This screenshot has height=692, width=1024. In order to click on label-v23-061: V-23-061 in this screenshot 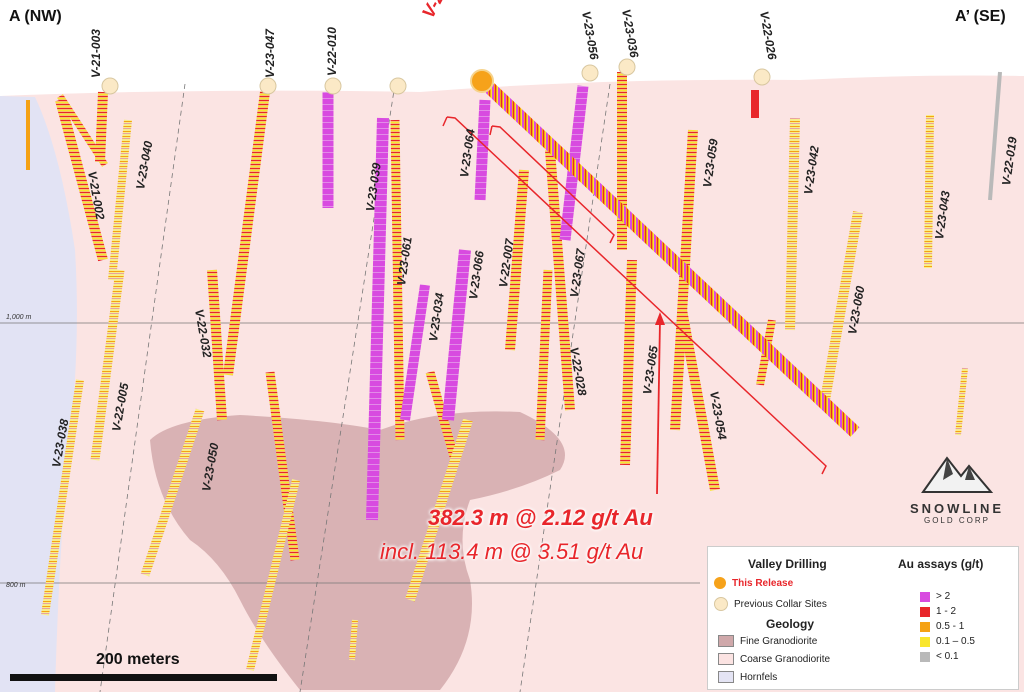, I will do `click(404, 261)`.